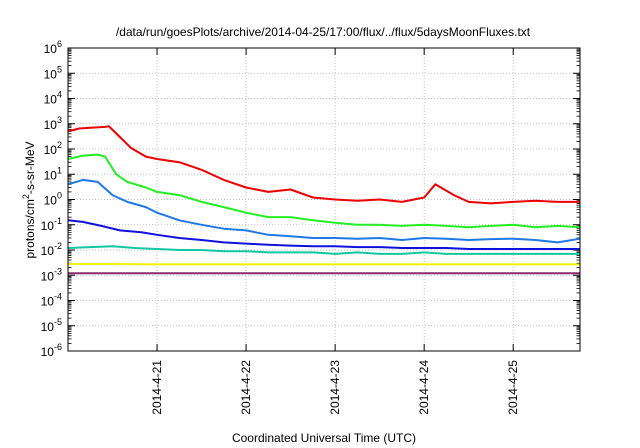 The image size is (640, 448). I want to click on x-tick-label: 2014-4-22, so click(246, 387).